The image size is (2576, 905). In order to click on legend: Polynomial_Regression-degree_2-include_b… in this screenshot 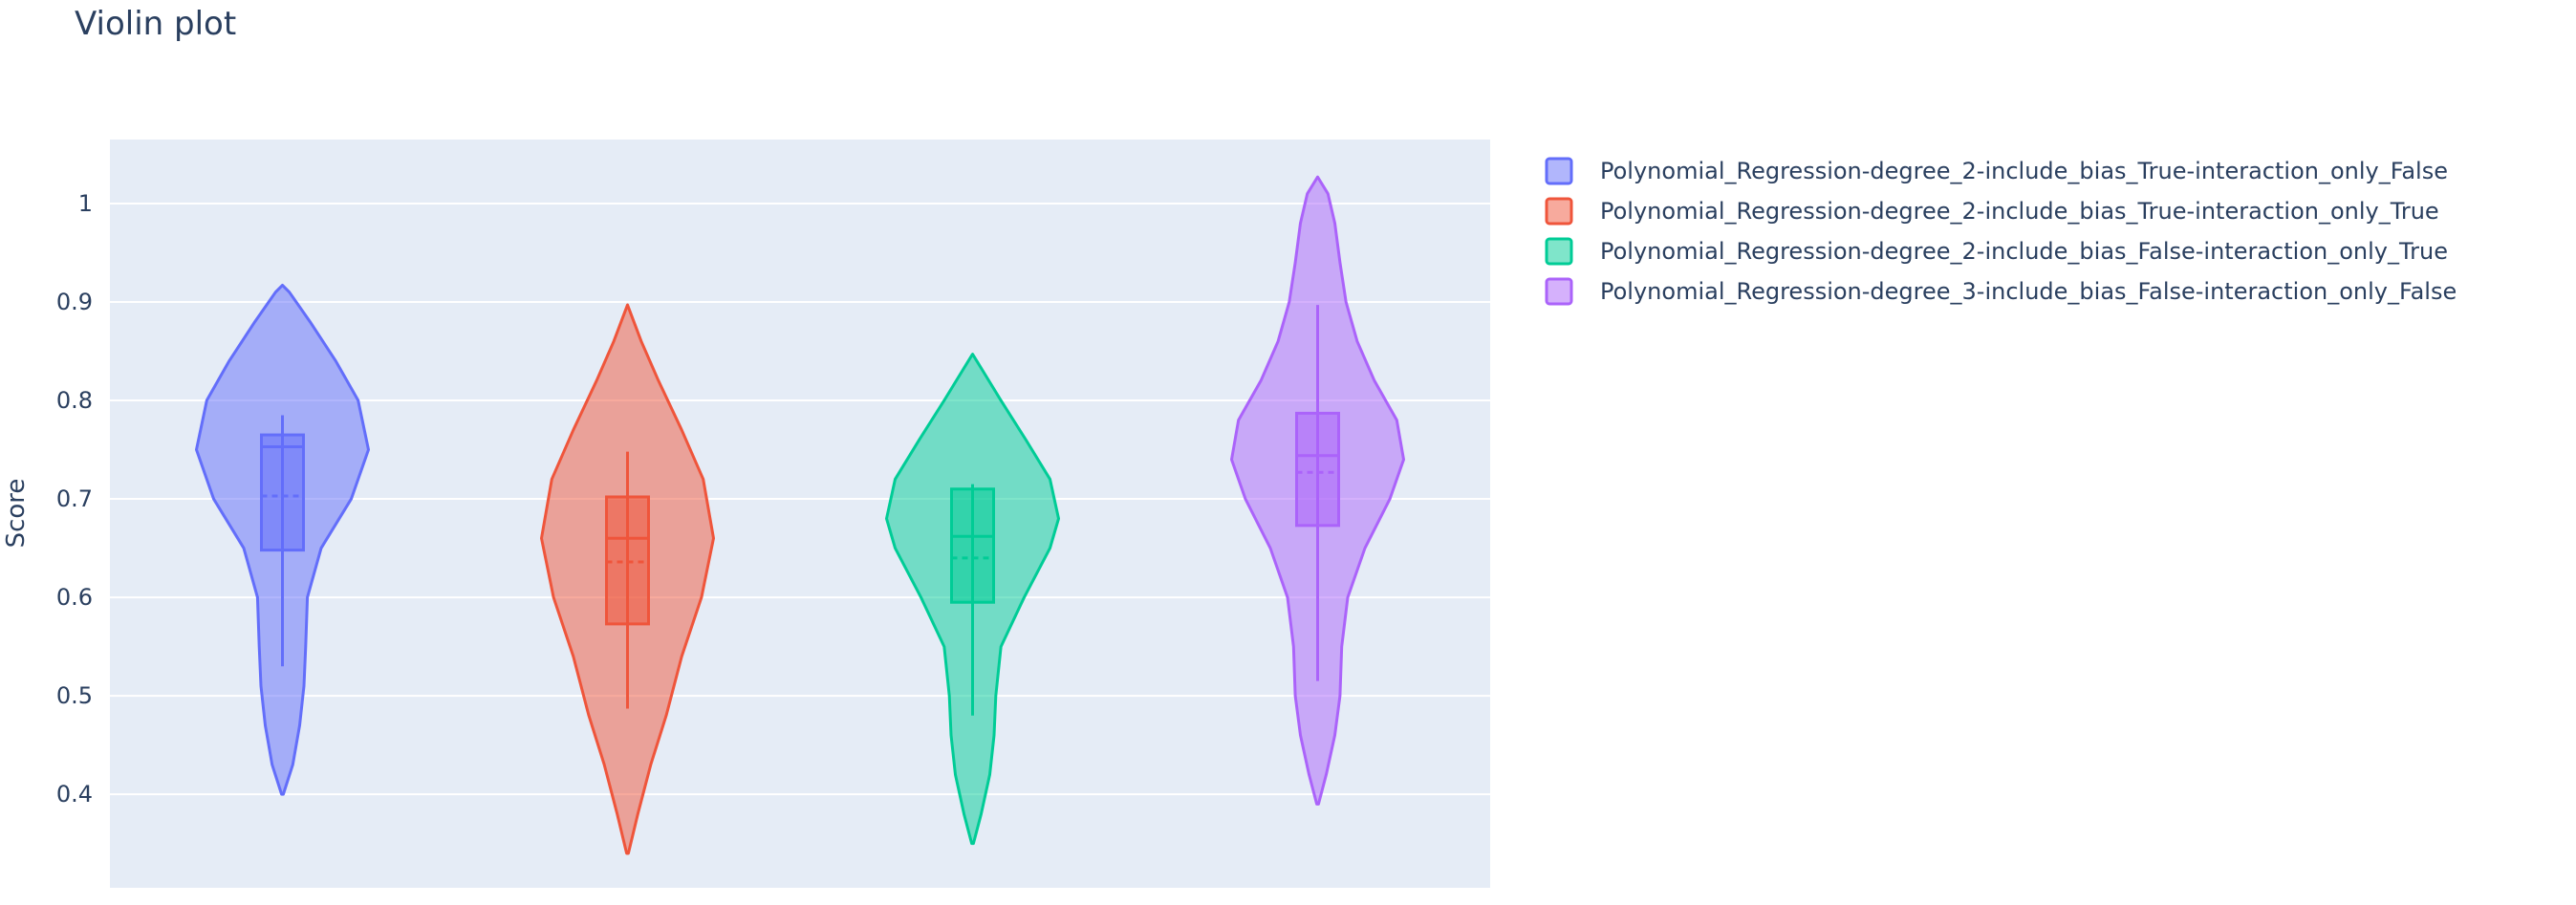, I will do `click(2001, 231)`.